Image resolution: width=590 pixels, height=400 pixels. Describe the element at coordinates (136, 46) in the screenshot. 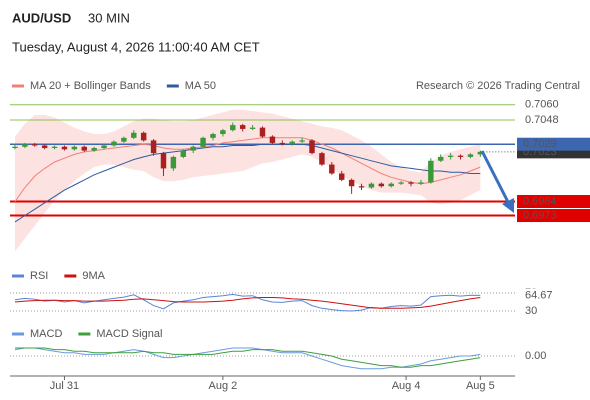

I see `timestamp: Tuesday, August 4, 2026 11:00:40 AM CET` at that location.